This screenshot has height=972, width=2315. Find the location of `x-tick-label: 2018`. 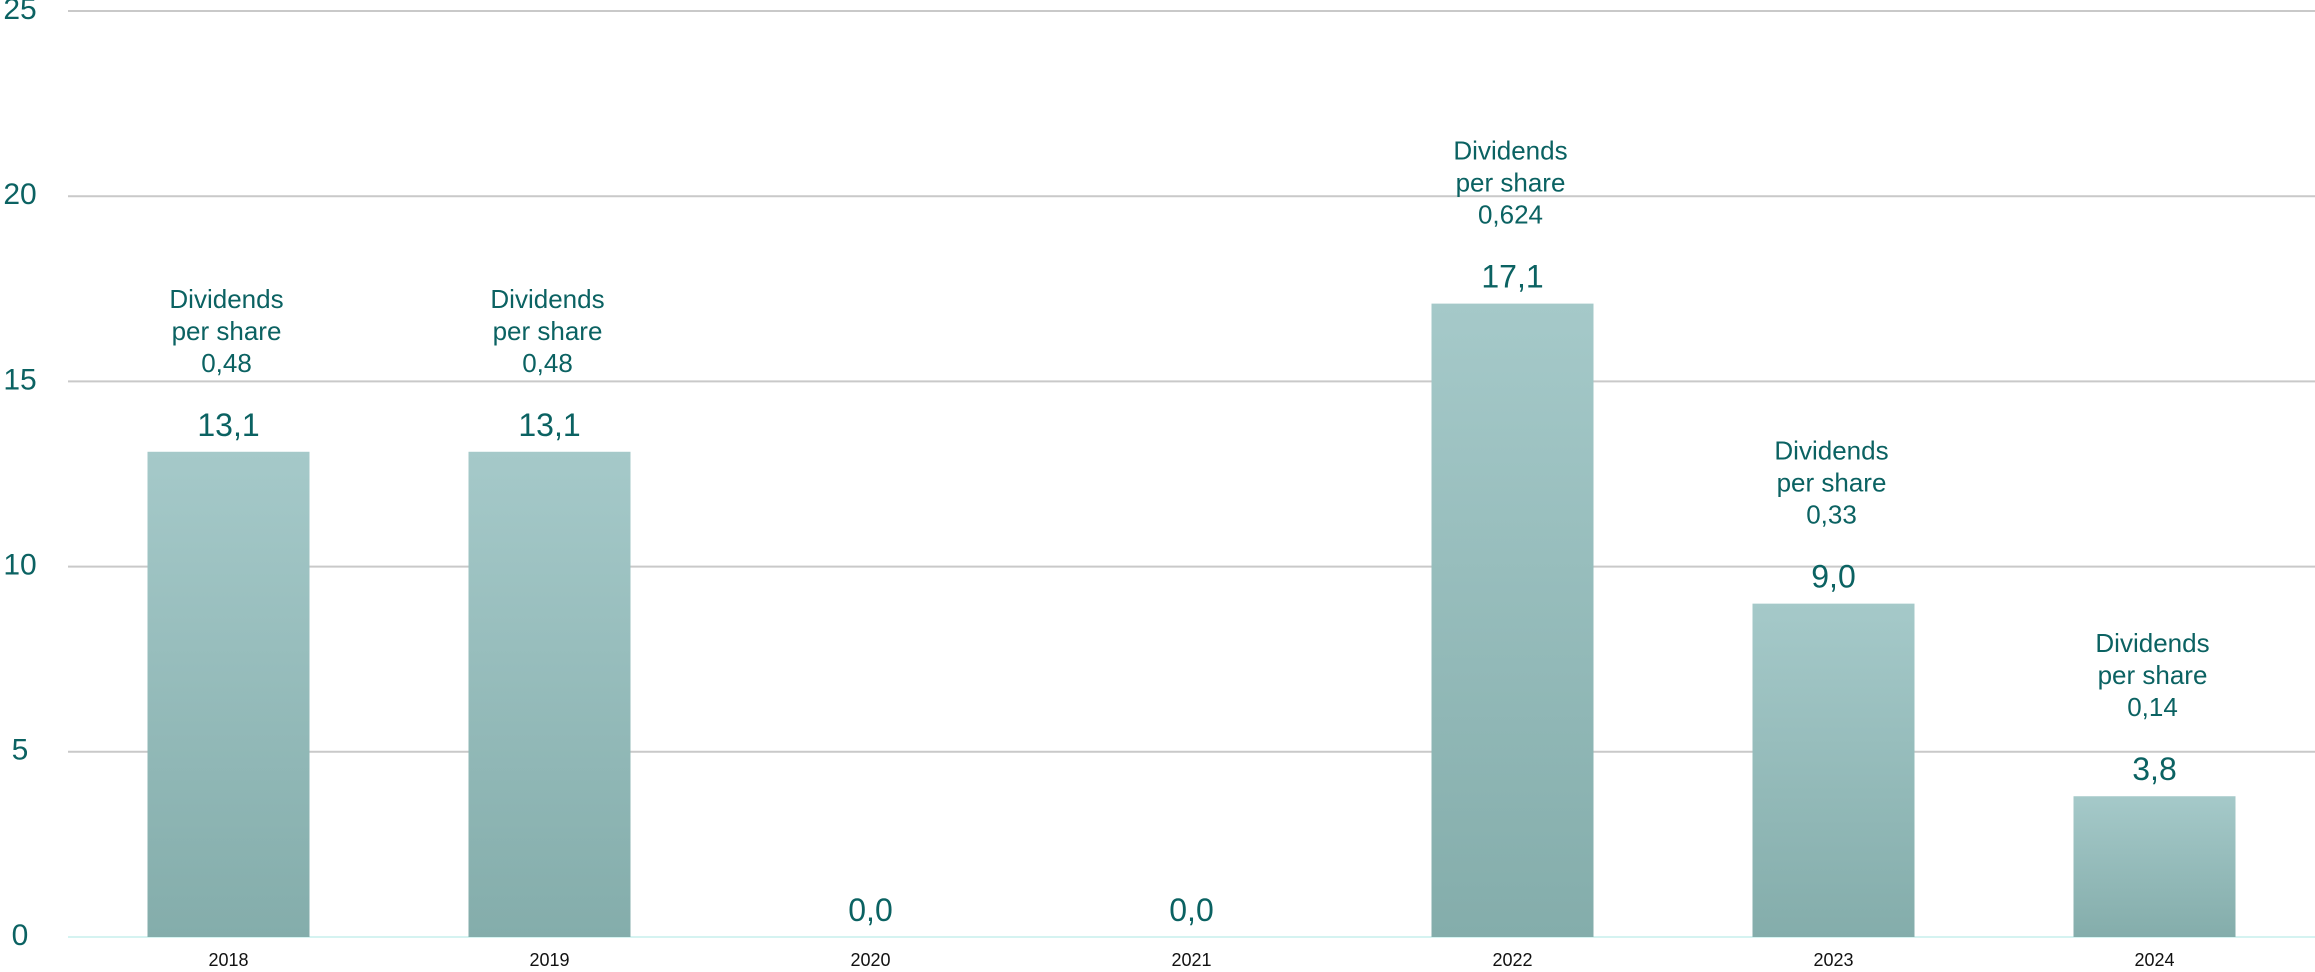

x-tick-label: 2018 is located at coordinates (228, 960).